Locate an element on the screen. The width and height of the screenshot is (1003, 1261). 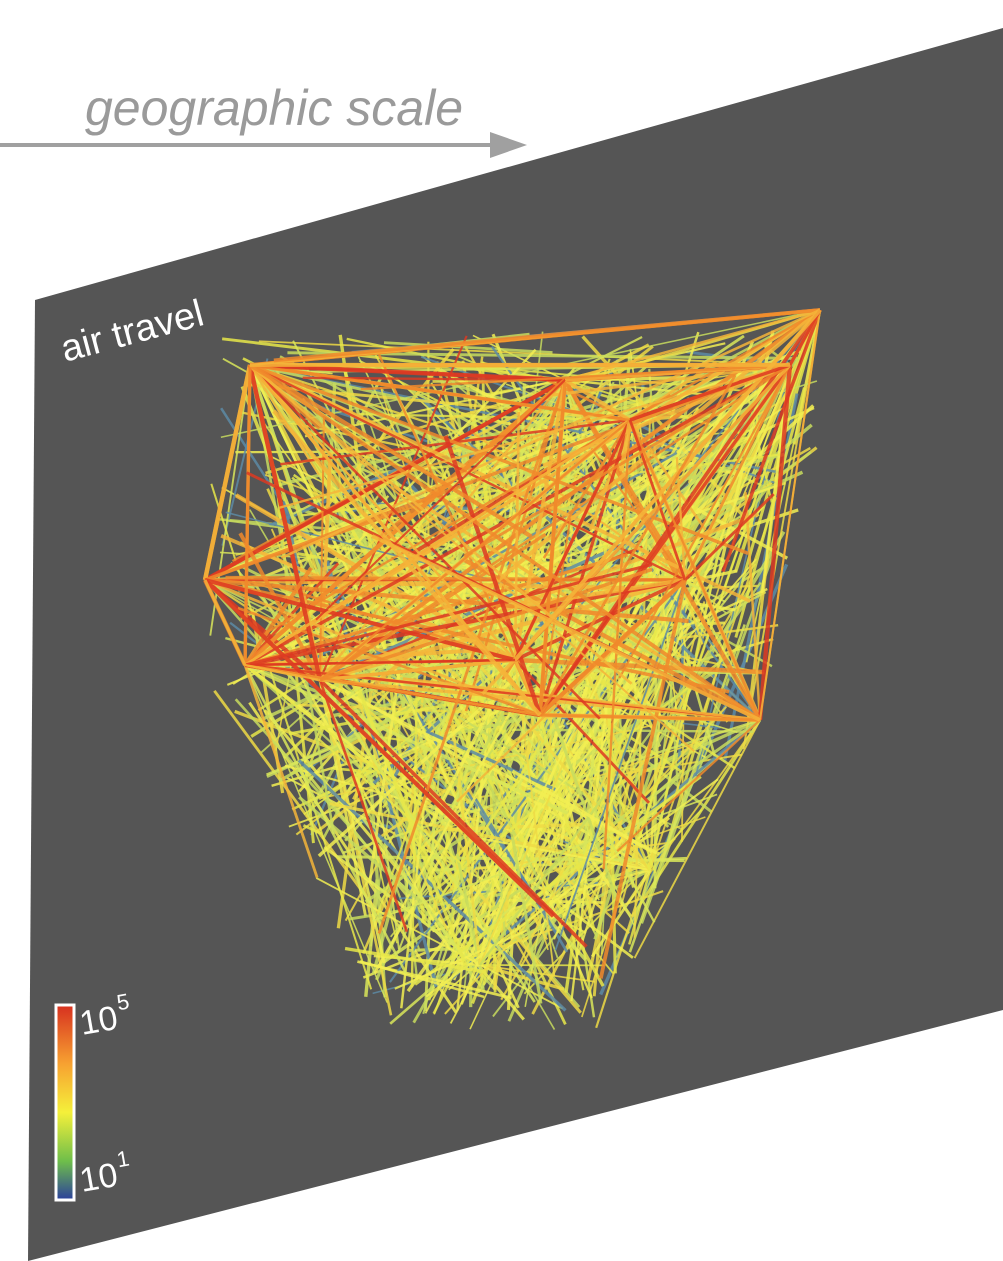
colorbar-min-exp: 1 is located at coordinates (123, 1159).